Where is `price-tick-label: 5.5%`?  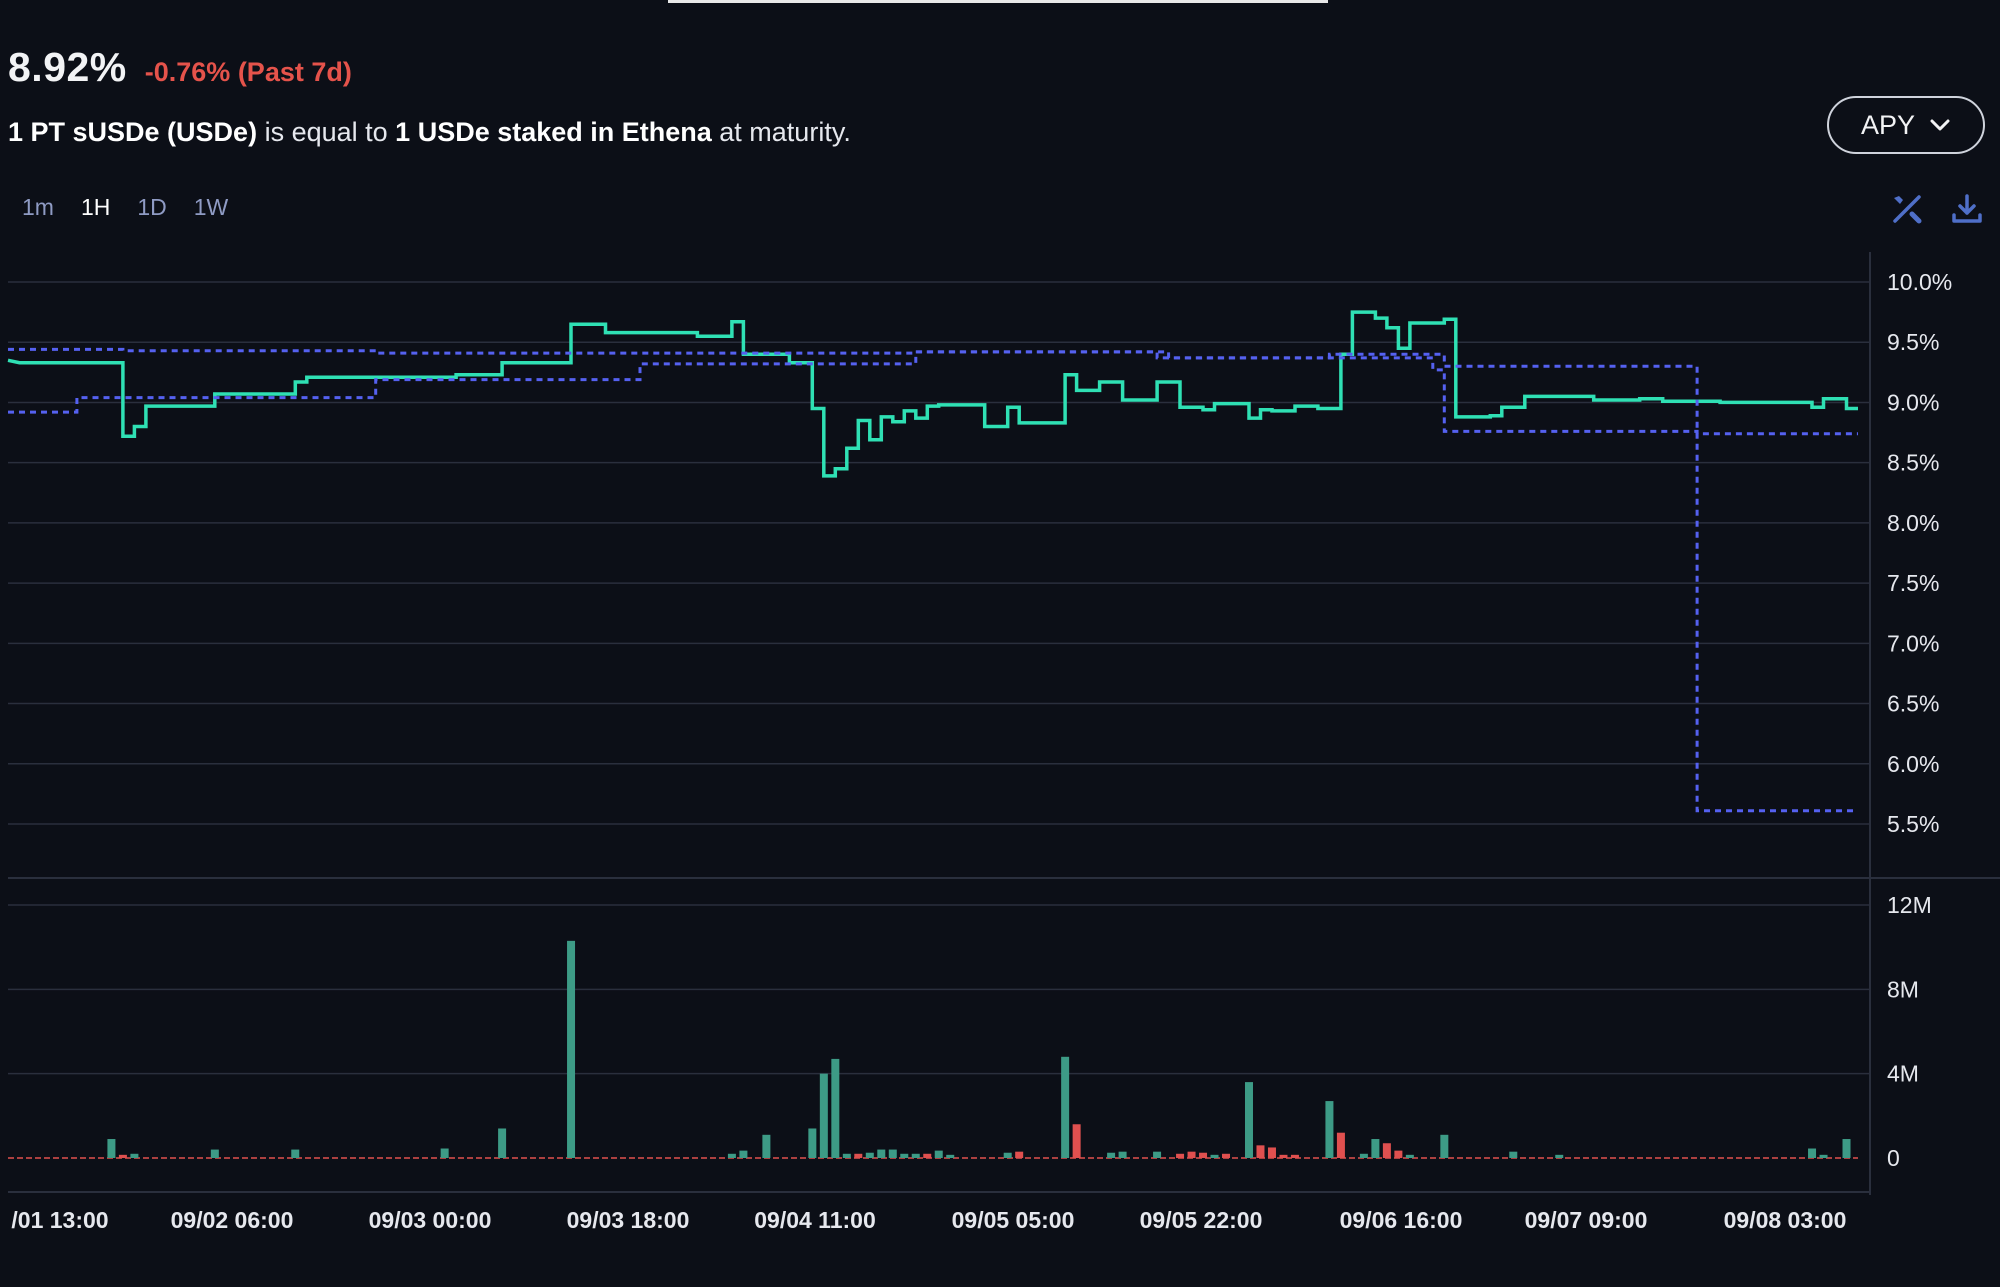 price-tick-label: 5.5% is located at coordinates (1913, 824).